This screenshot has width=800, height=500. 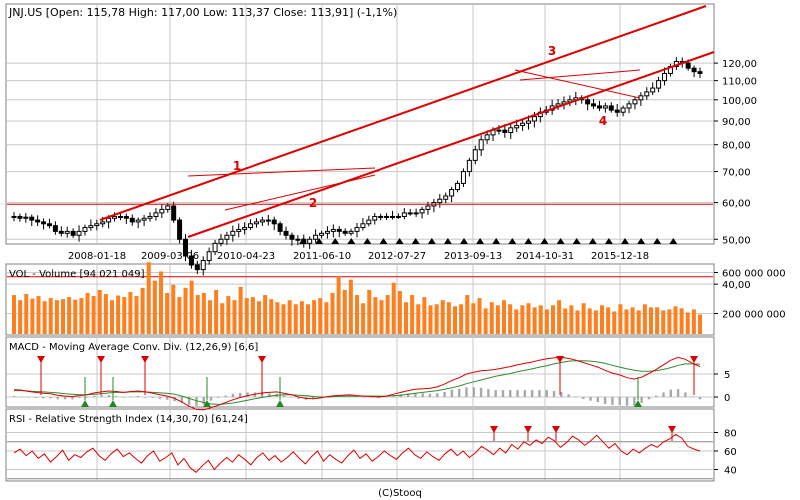 What do you see at coordinates (730, 452) in the screenshot?
I see `rsi-tick-label: 60` at bounding box center [730, 452].